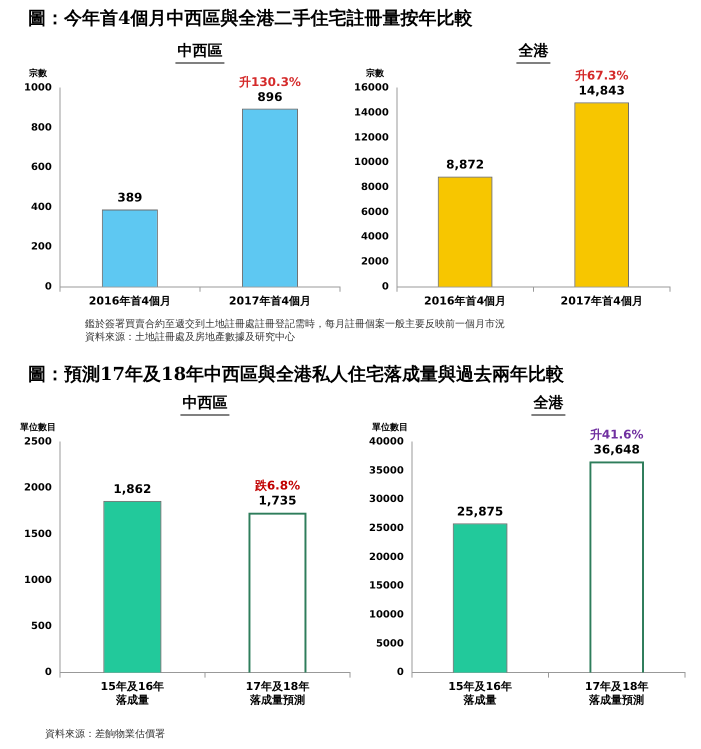  Describe the element at coordinates (374, 212) in the screenshot. I see `y-tick-label: 6000` at that location.